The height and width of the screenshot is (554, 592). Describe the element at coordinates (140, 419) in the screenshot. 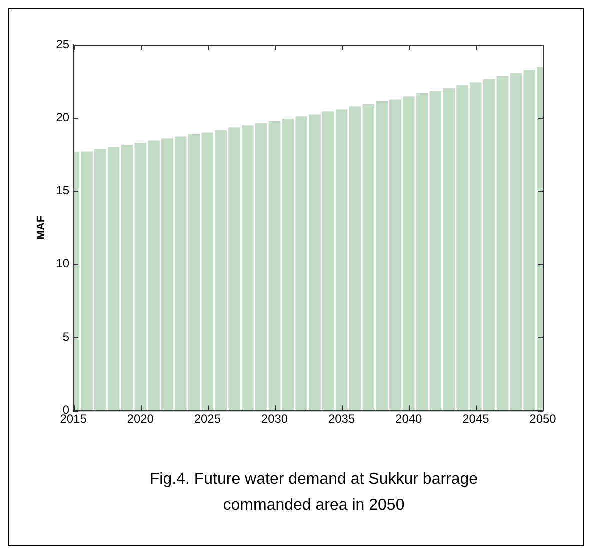

I see `x-tick-label: 2020` at that location.